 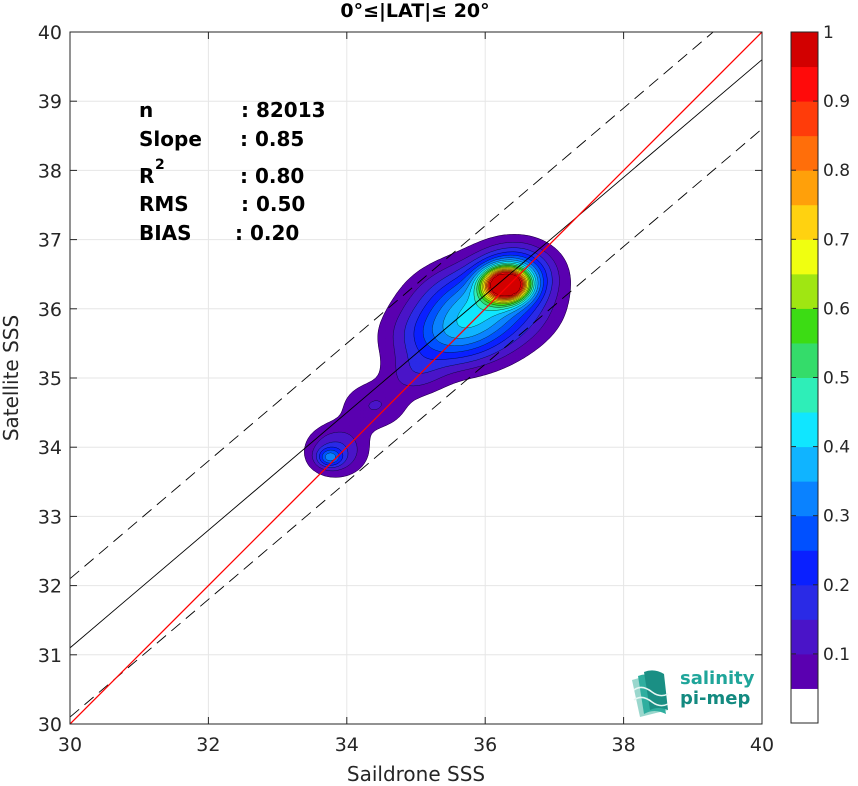 What do you see at coordinates (414, 11) in the screenshot?
I see `chart-title: 0°≤|LAT|≤ 20°` at bounding box center [414, 11].